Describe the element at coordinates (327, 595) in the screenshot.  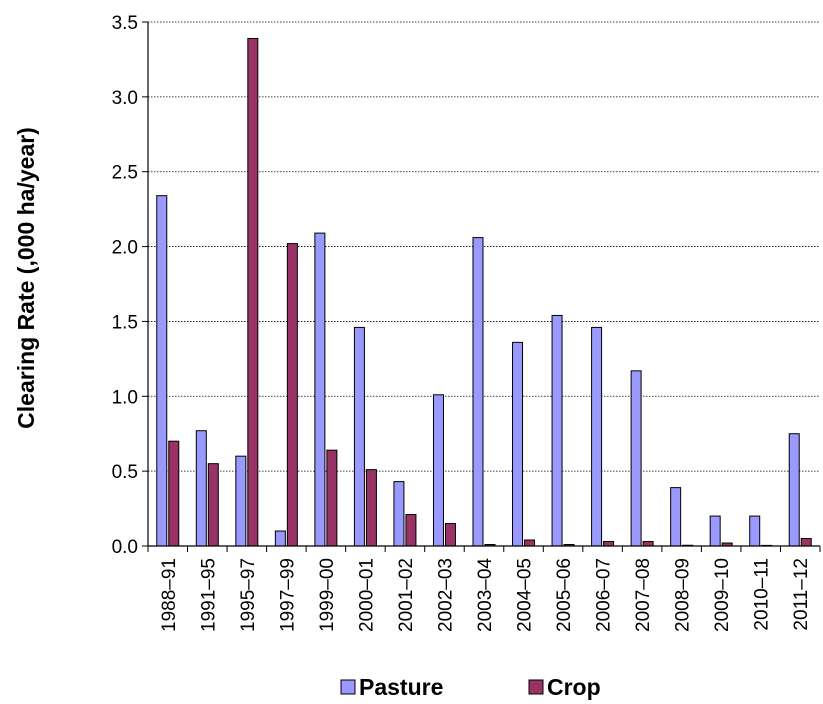
I see `x-tick-label: 1999–00` at that location.